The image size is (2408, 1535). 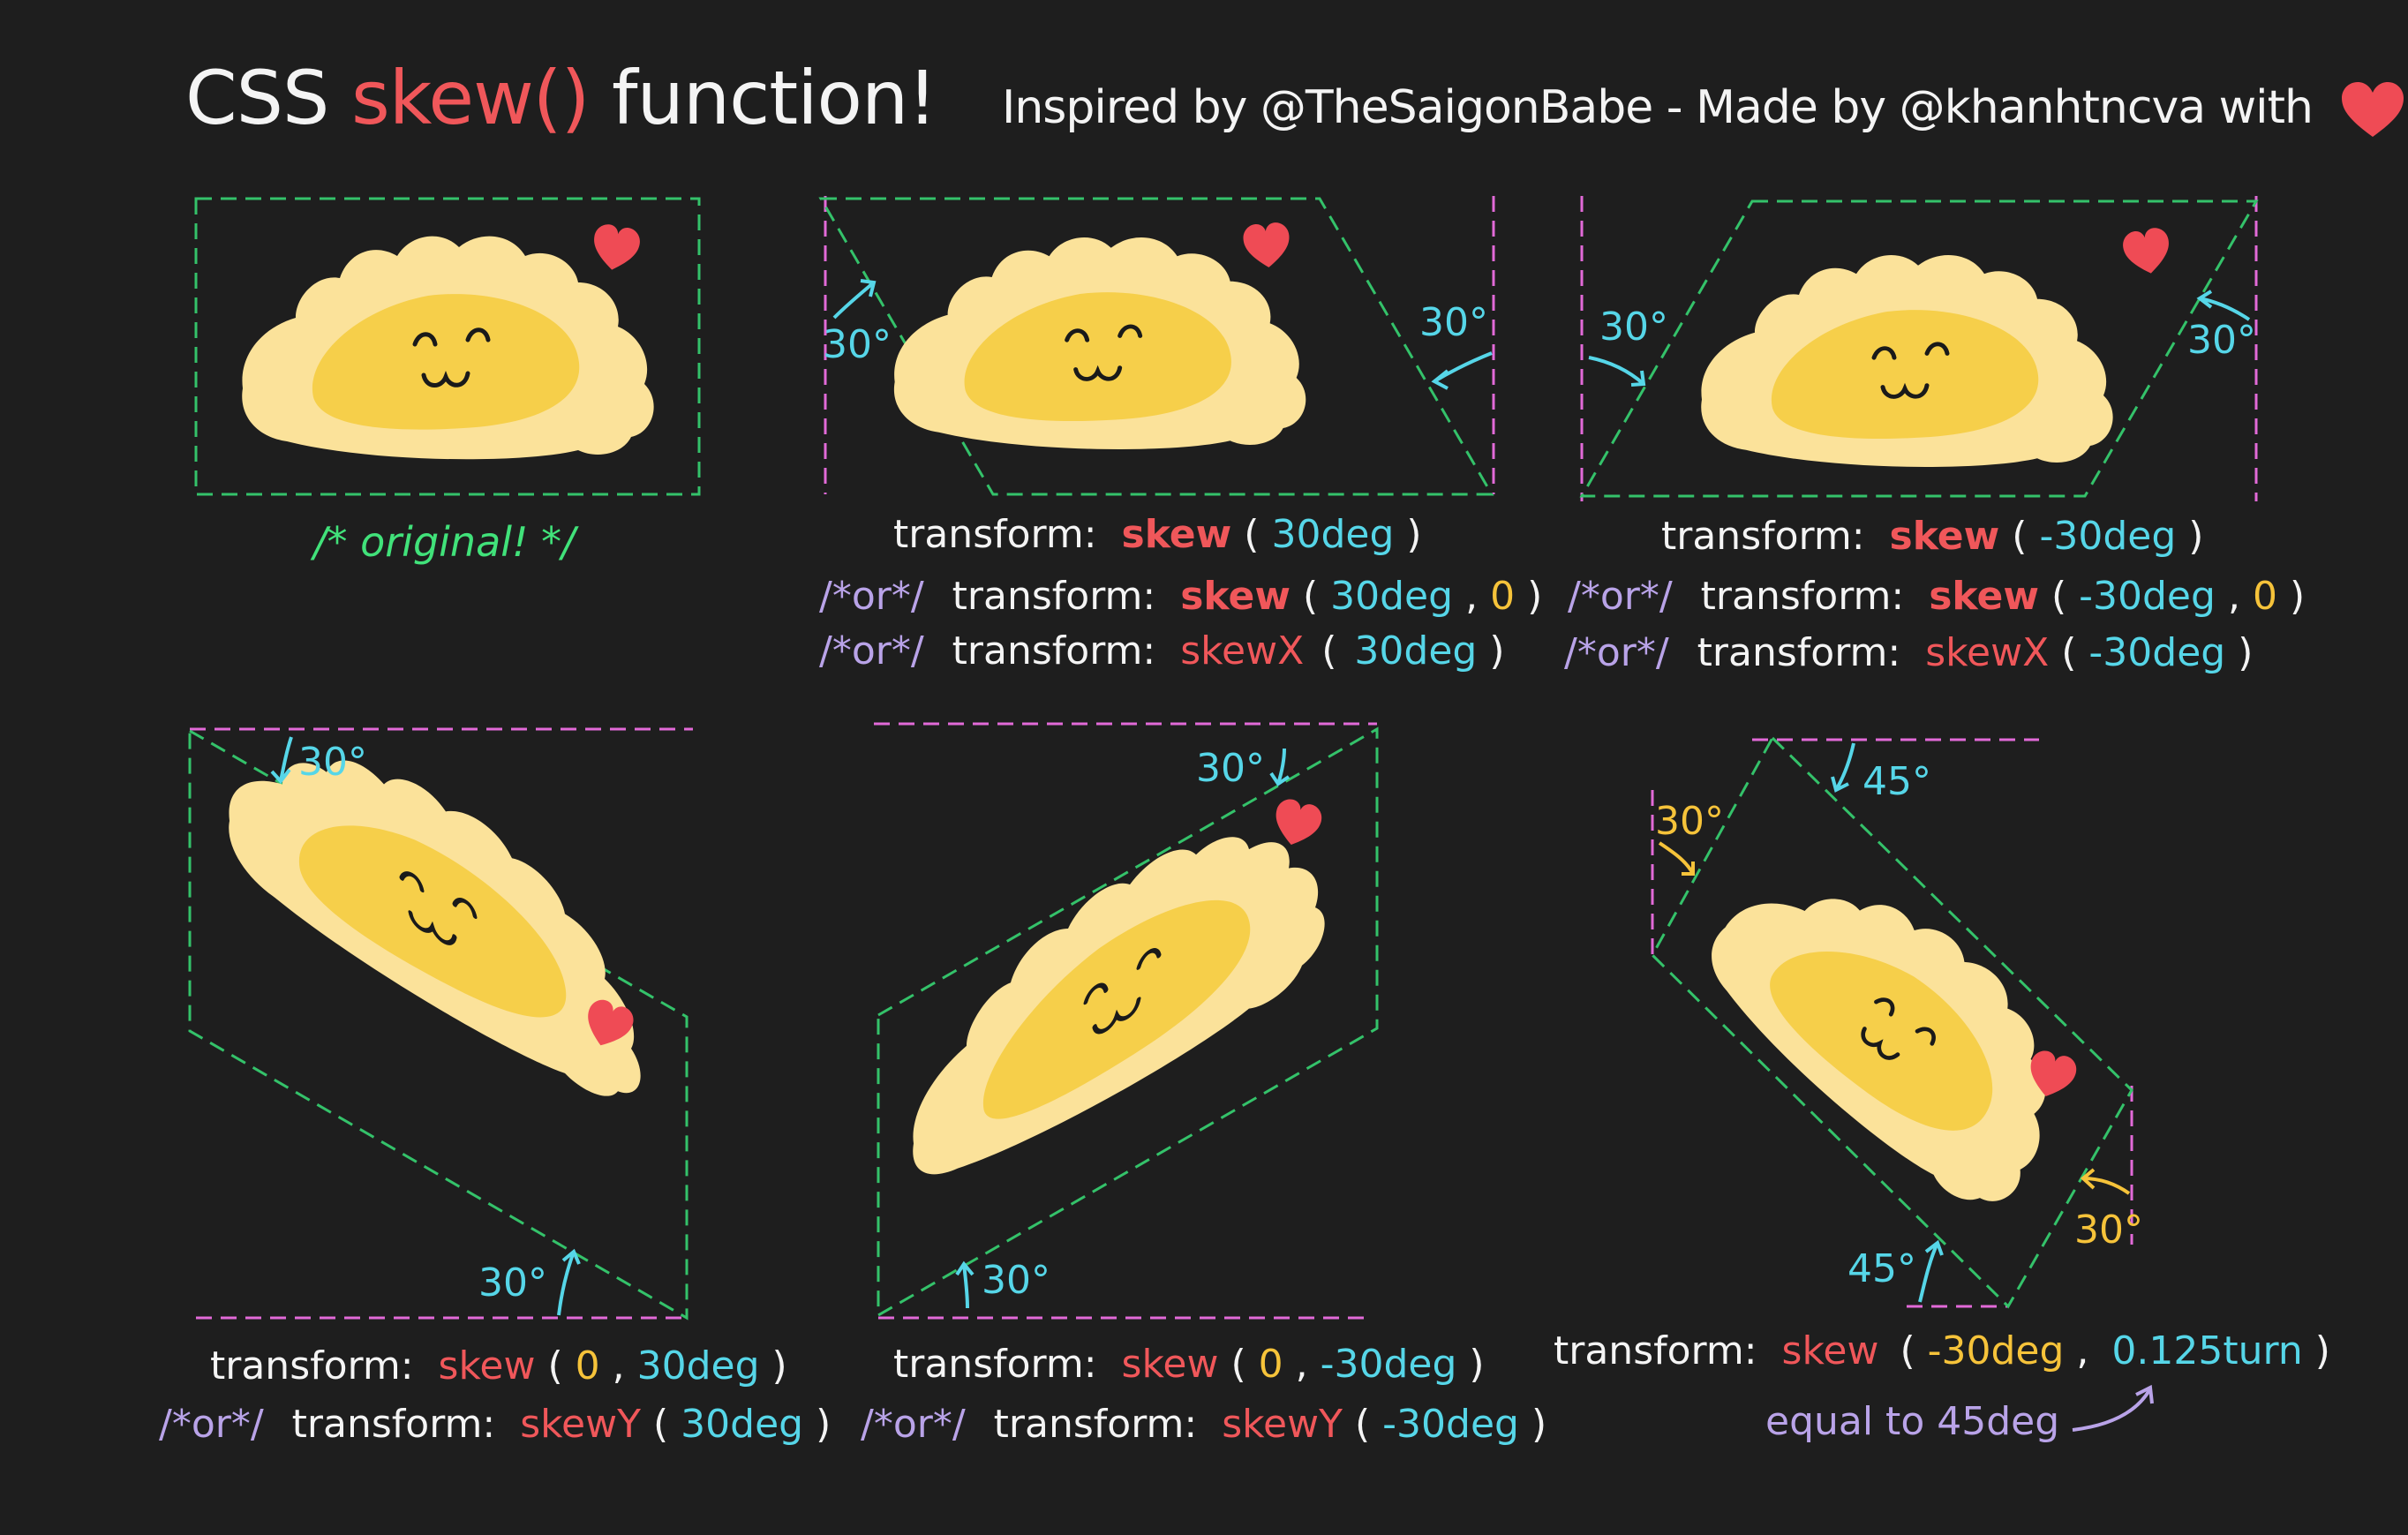 What do you see at coordinates (1126, 1021) in the screenshot?
I see `panel-skew-y-negative: 30° 30°` at bounding box center [1126, 1021].